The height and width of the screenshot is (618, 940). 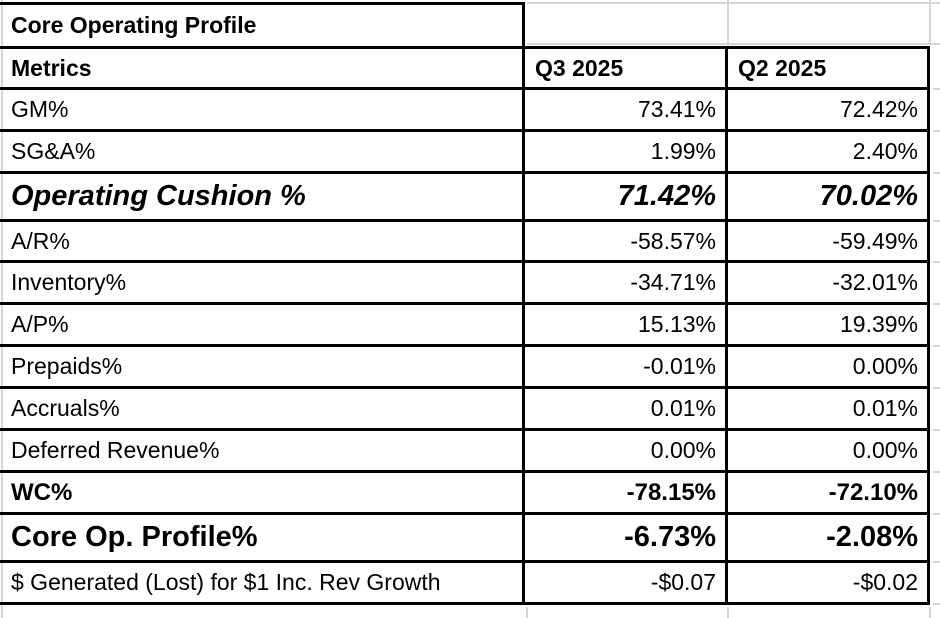 I want to click on gridline-col-right-top, so click(x=930, y=22).